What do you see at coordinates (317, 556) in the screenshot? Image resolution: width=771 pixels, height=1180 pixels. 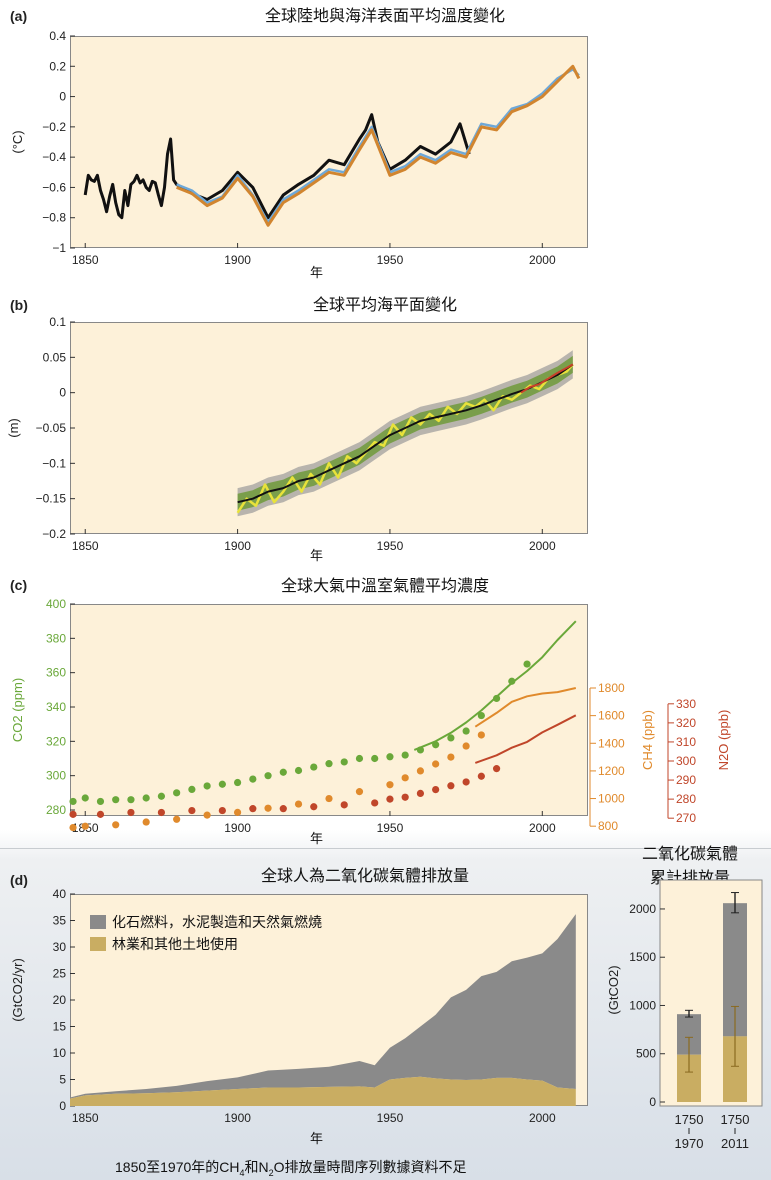 I see `panel-b-xlabel: 年` at bounding box center [317, 556].